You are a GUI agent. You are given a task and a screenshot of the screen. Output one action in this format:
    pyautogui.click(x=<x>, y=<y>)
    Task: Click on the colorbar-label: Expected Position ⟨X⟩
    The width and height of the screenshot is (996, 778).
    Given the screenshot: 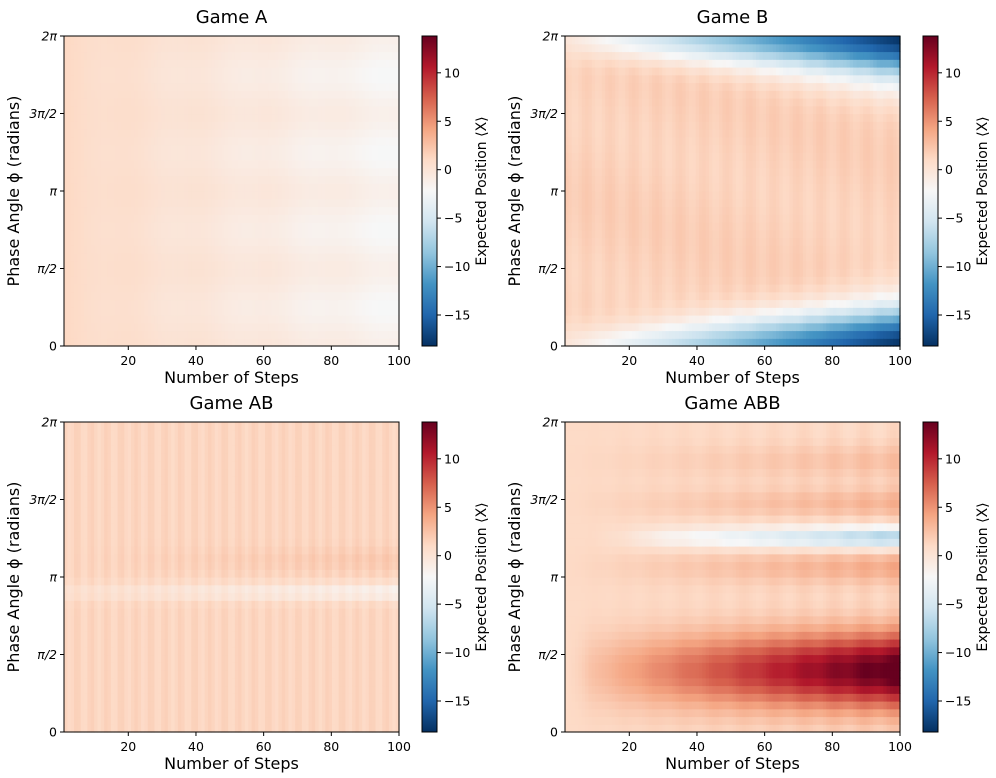 What is the action you would take?
    pyautogui.click(x=482, y=190)
    